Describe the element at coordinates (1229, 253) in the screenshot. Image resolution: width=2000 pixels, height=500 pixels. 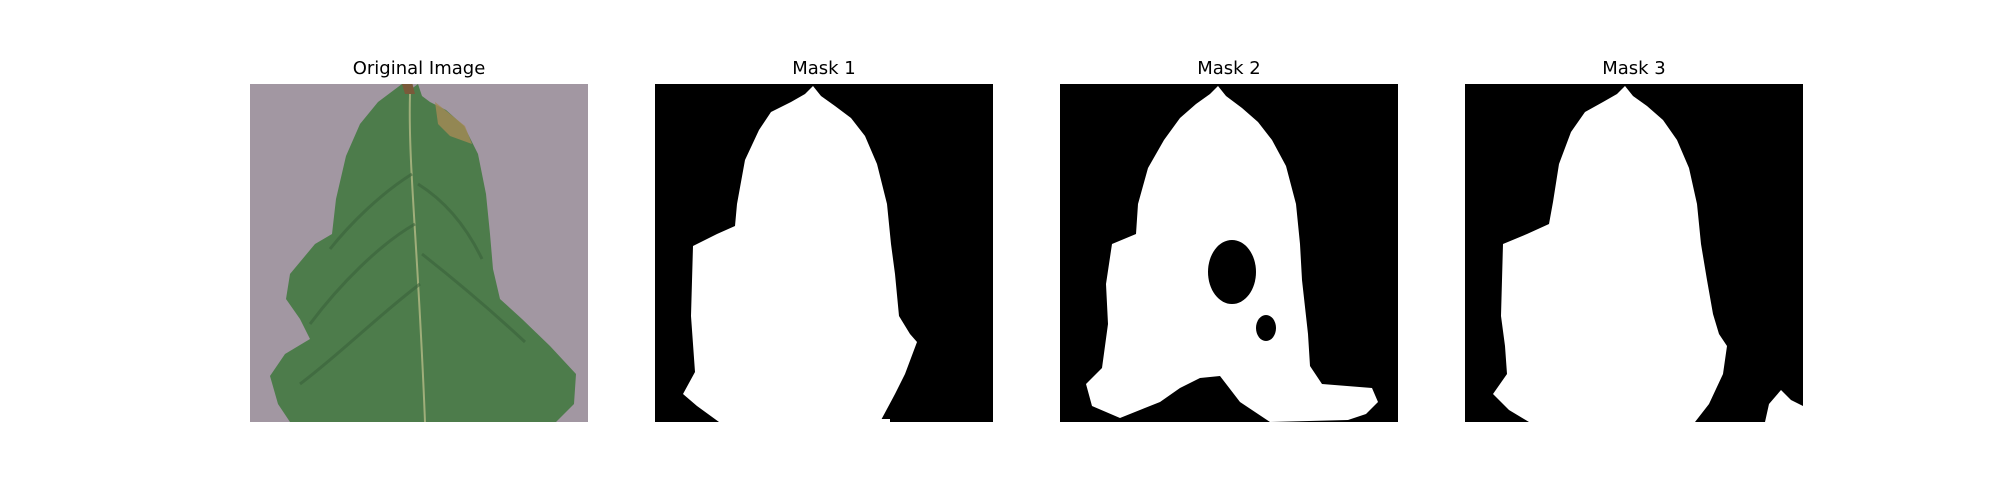
I see `mask-2-image` at that location.